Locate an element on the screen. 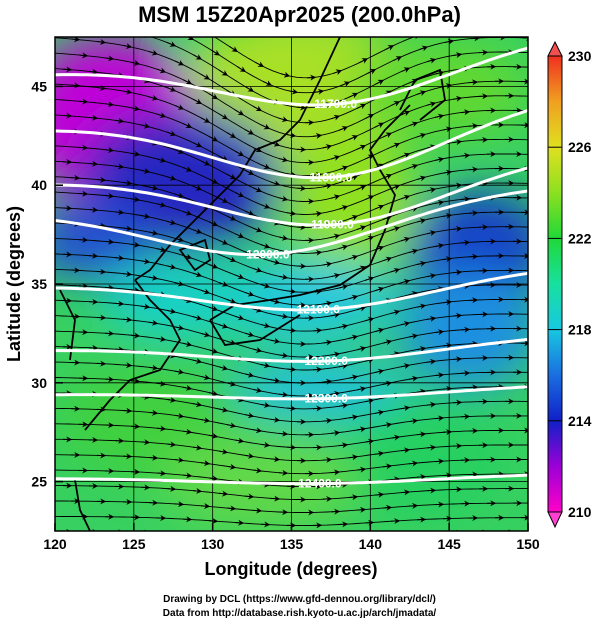 This screenshot has height=625, width=599. y-tick-label: 25 is located at coordinates (39, 482).